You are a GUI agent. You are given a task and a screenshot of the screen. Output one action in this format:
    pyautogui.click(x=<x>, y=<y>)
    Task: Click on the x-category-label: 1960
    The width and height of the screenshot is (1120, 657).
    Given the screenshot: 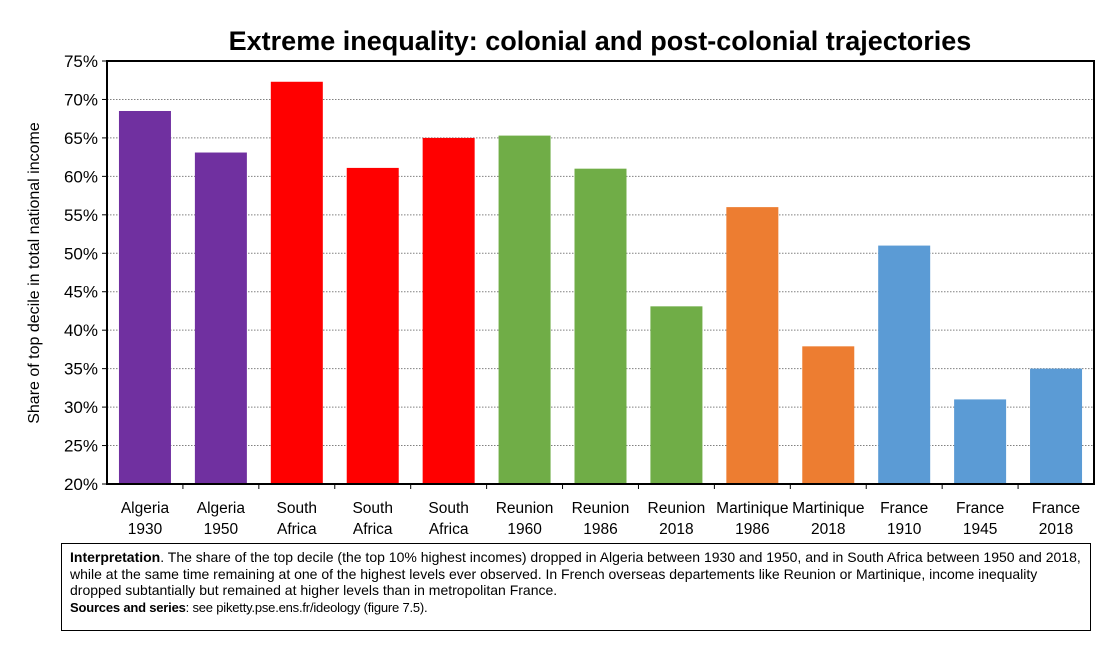 What is the action you would take?
    pyautogui.click(x=524, y=529)
    